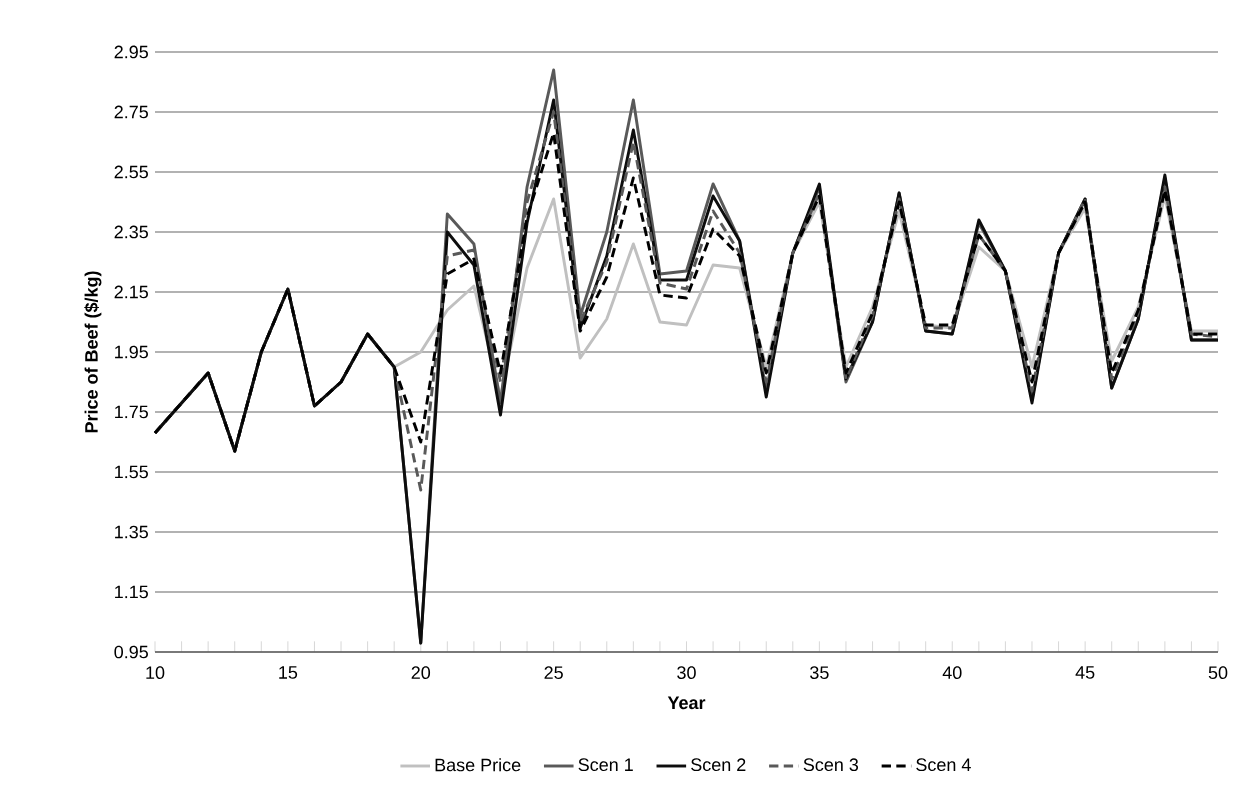 The width and height of the screenshot is (1237, 803). I want to click on y-tick-label: 1.35, so click(131, 532).